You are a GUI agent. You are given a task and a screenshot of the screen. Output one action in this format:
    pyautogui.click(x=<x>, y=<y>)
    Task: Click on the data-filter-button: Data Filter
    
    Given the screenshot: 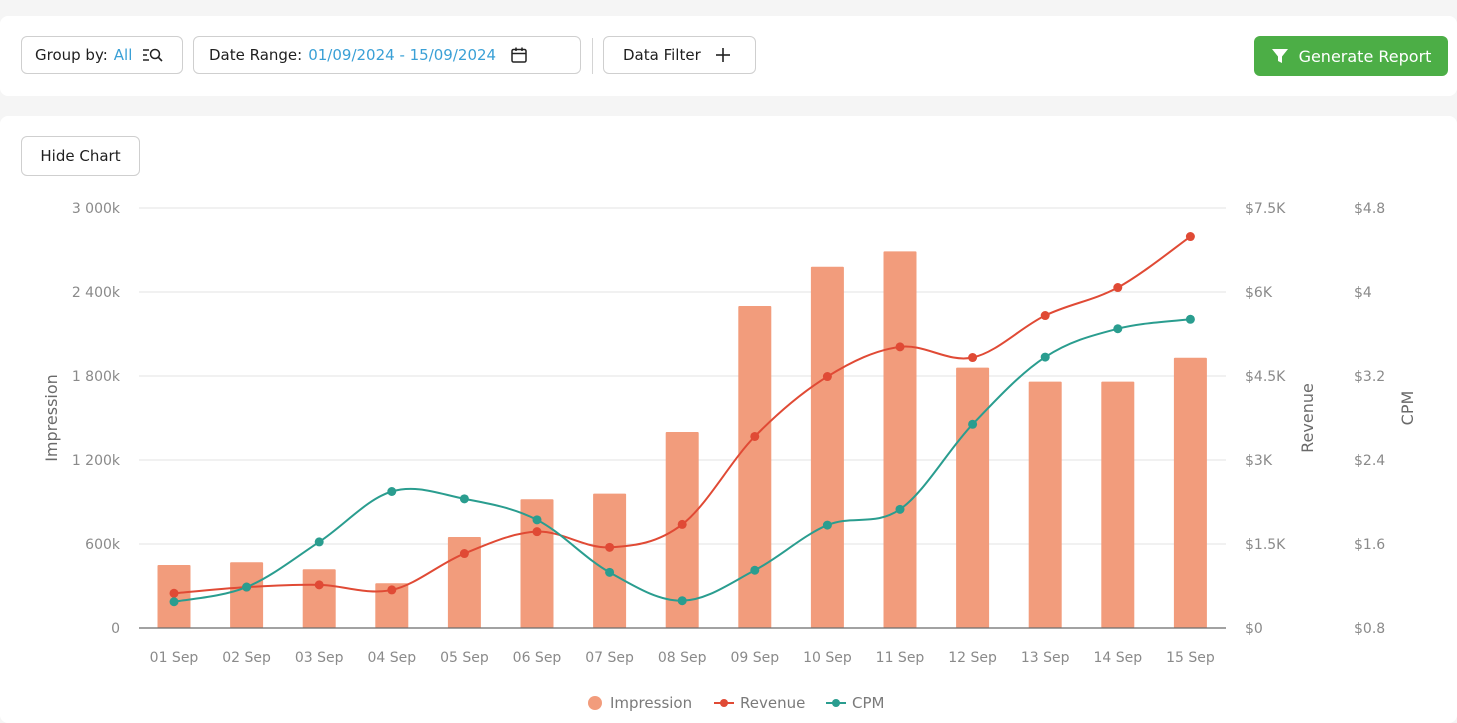 What is the action you would take?
    pyautogui.click(x=679, y=55)
    